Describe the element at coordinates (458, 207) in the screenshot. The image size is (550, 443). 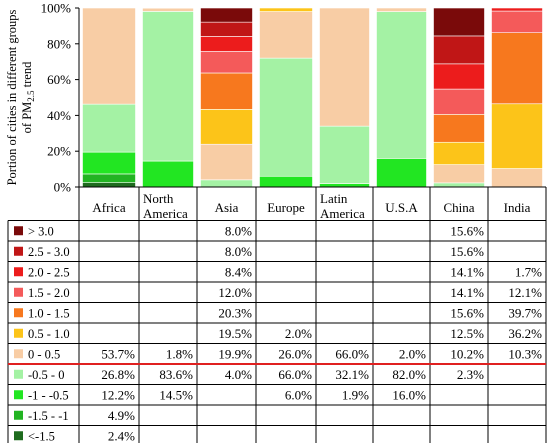
I see `category-label-6: China` at that location.